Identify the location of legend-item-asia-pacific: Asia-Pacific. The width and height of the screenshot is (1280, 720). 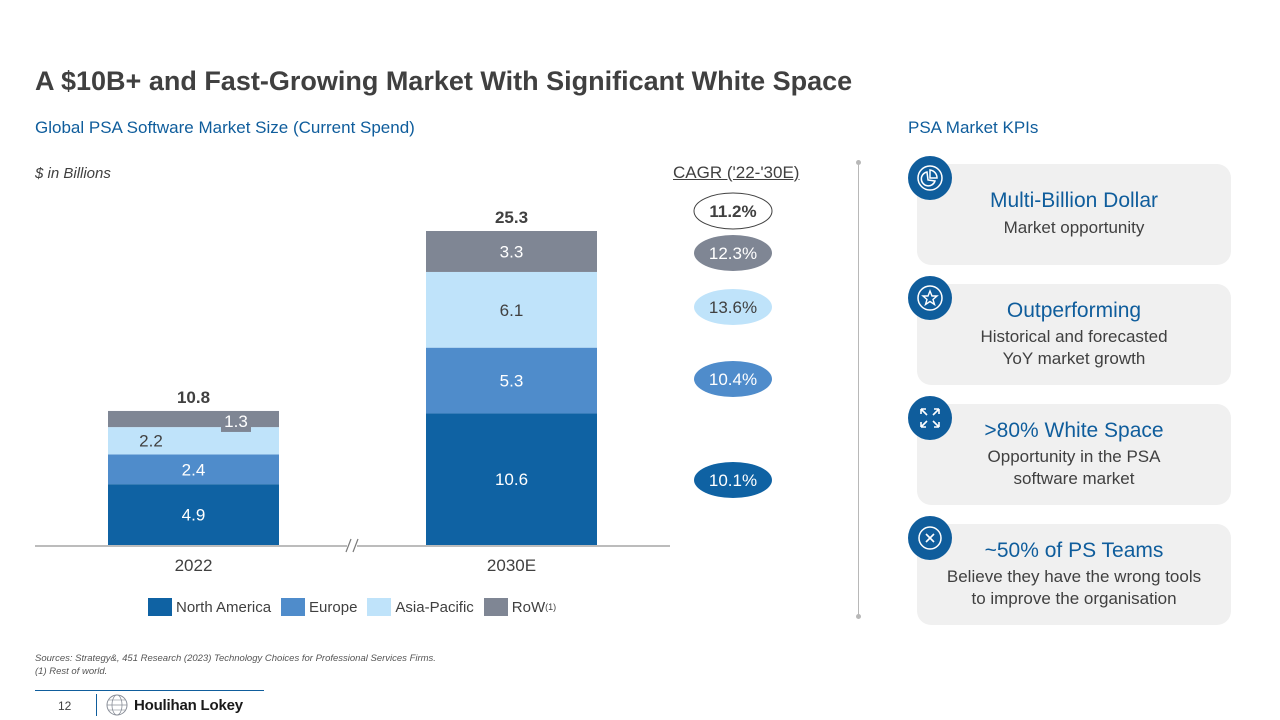
(420, 607).